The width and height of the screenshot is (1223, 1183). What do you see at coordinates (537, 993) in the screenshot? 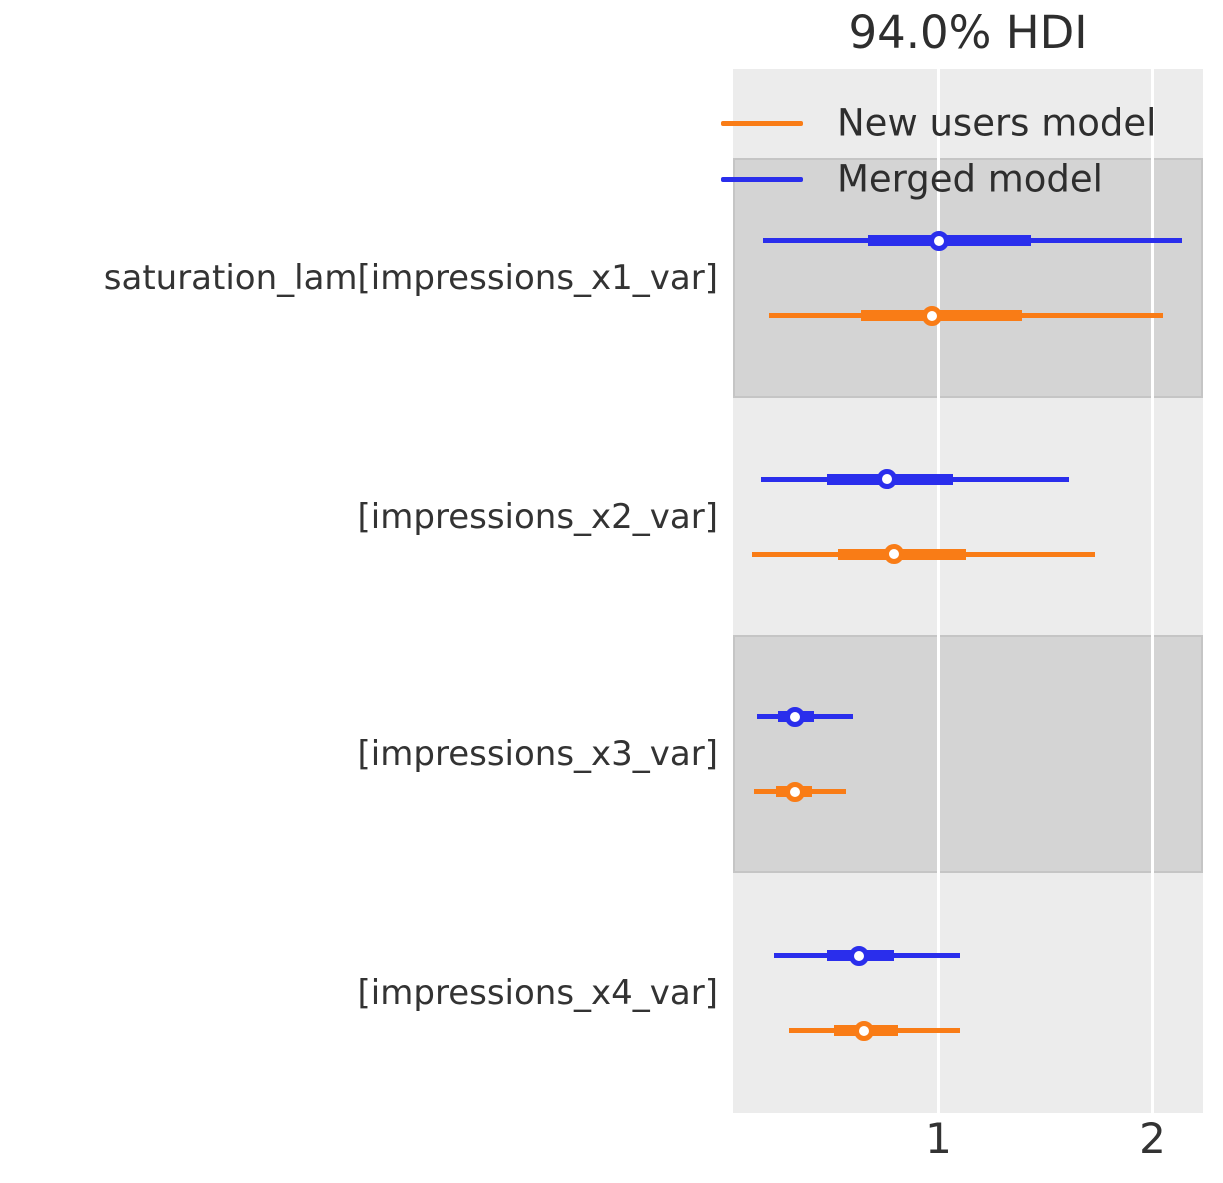
I see `row-label-4: [impressions_x4_var]` at bounding box center [537, 993].